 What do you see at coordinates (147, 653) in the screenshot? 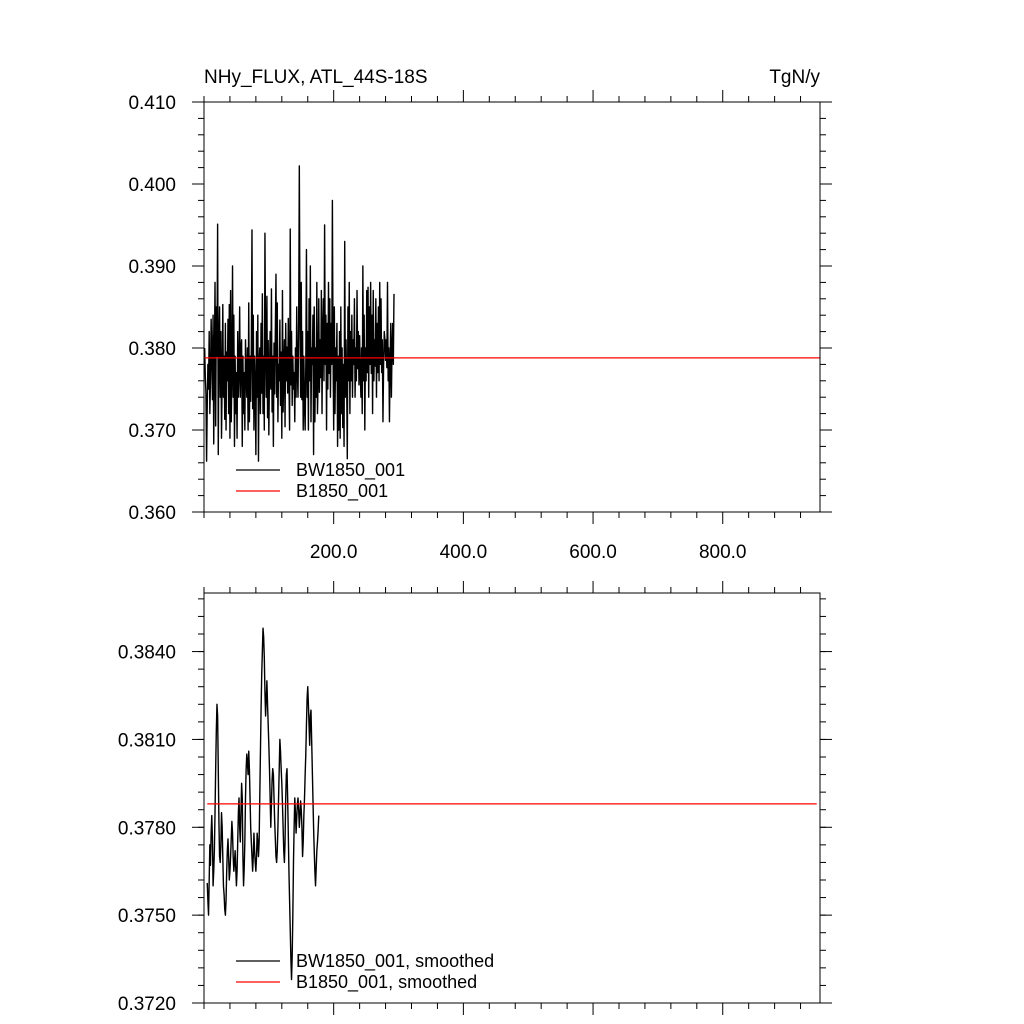
I see `y-tick-label: 0.3840` at bounding box center [147, 653].